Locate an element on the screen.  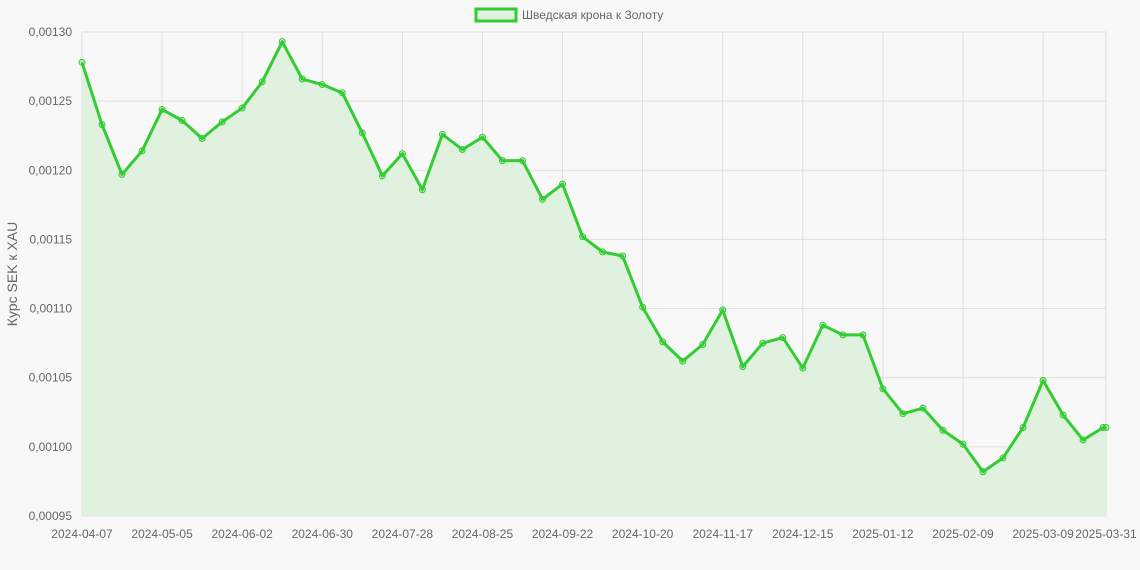
x-tick-label: 2024-10-20 is located at coordinates (643, 534).